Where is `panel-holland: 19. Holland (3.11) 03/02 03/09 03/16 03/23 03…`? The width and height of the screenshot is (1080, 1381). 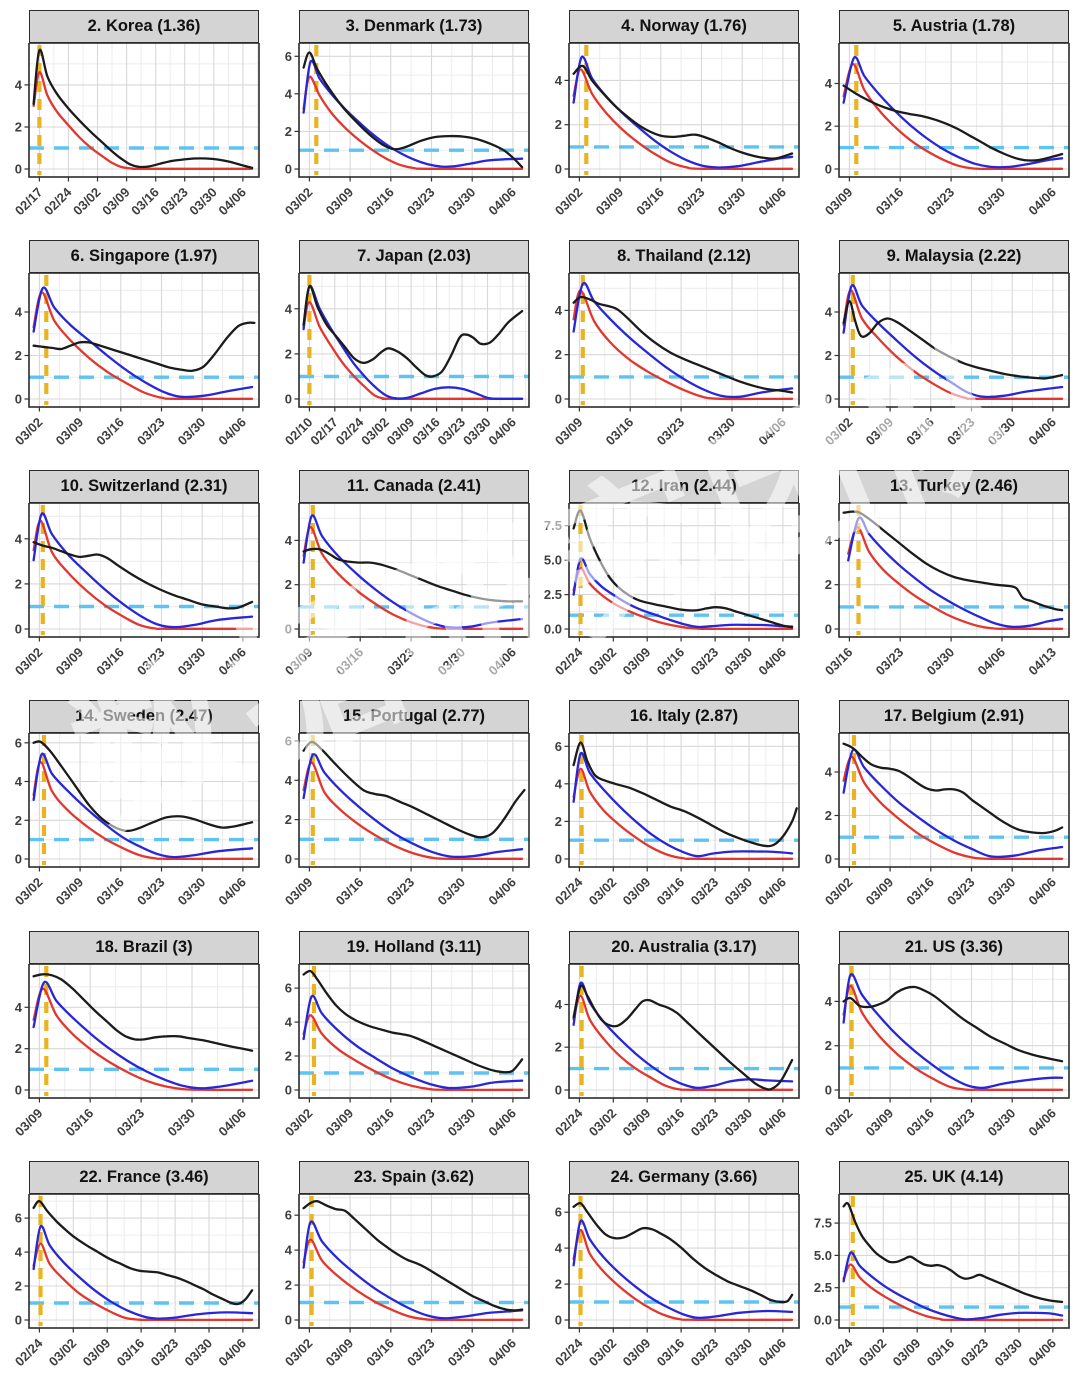
panel-holland: 19. Holland (3.11) 03/02 03/09 03/16 03/23 03… is located at coordinates (405, 1036).